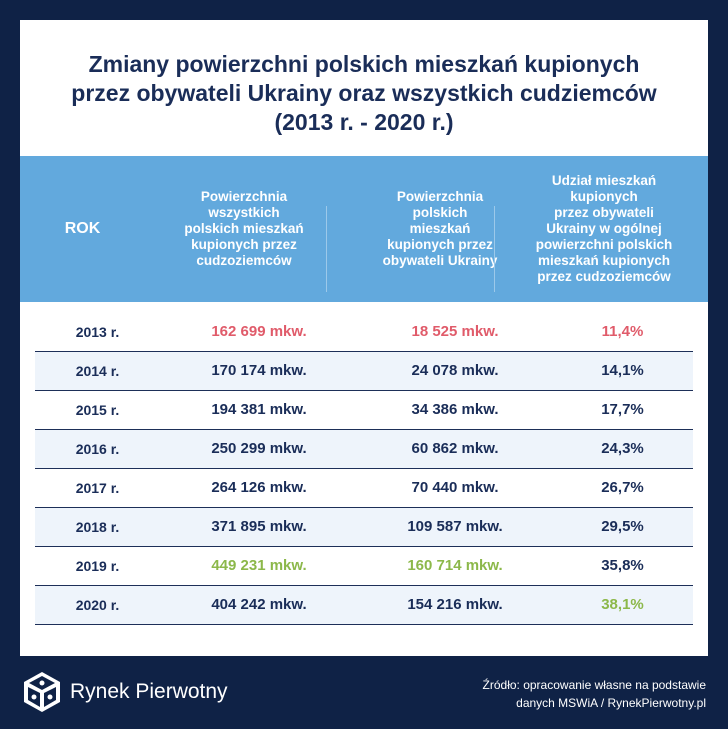 This screenshot has width=728, height=729. I want to click on cell-share: 24,3%, so click(622, 448).